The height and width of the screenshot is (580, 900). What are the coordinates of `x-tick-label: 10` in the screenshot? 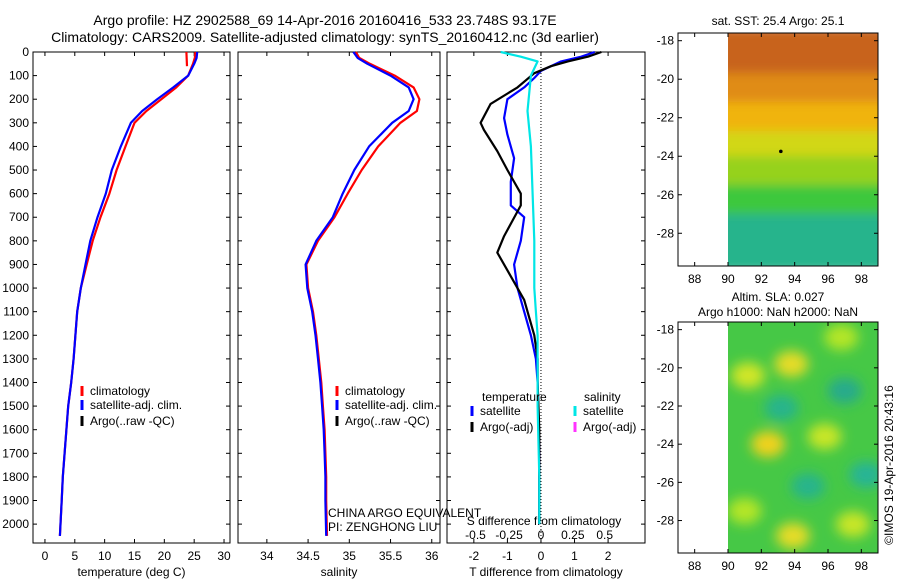 It's located at (105, 556).